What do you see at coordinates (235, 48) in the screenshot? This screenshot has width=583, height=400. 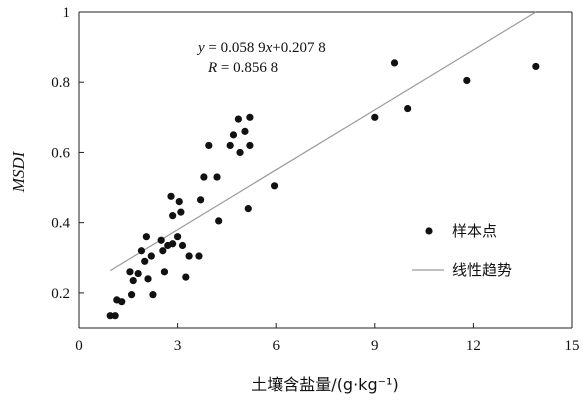 I see `equation-slope: = 0.058 9` at bounding box center [235, 48].